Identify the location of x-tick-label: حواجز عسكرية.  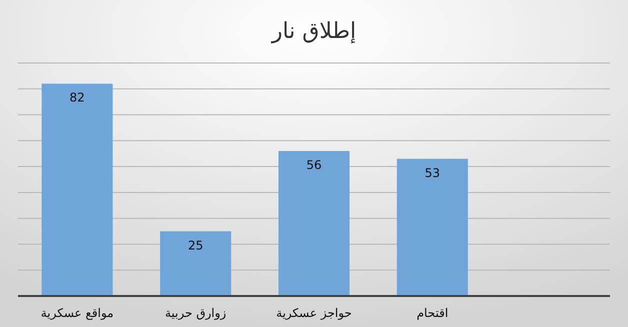
(314, 313).